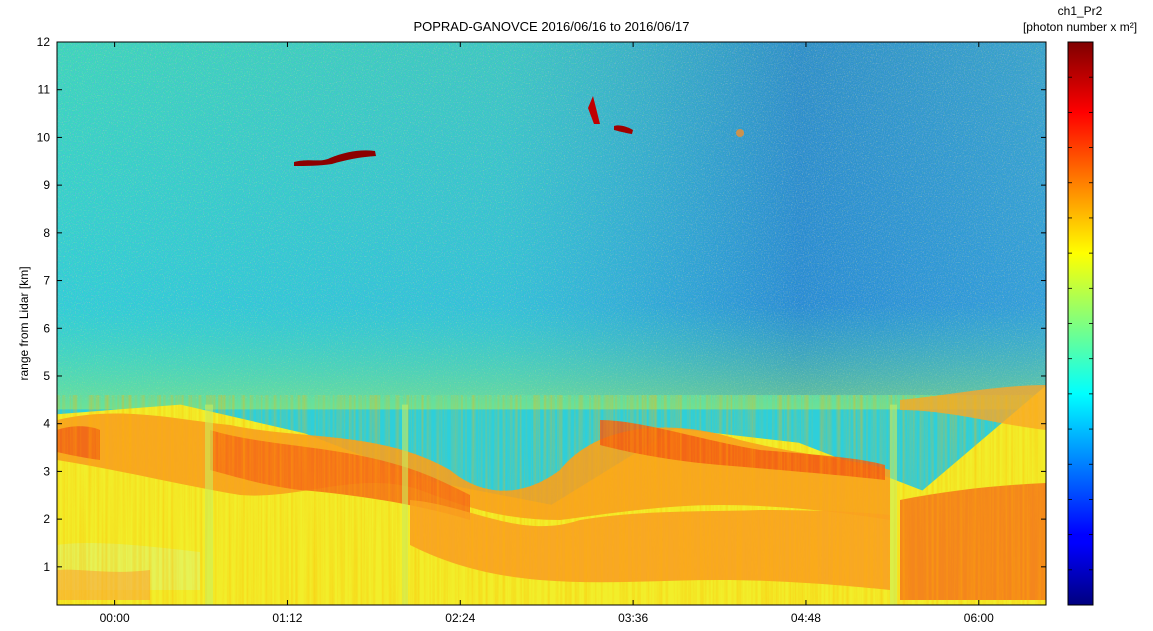 The width and height of the screenshot is (1153, 631). I want to click on y-axis-label: range from Lidar [km], so click(24, 323).